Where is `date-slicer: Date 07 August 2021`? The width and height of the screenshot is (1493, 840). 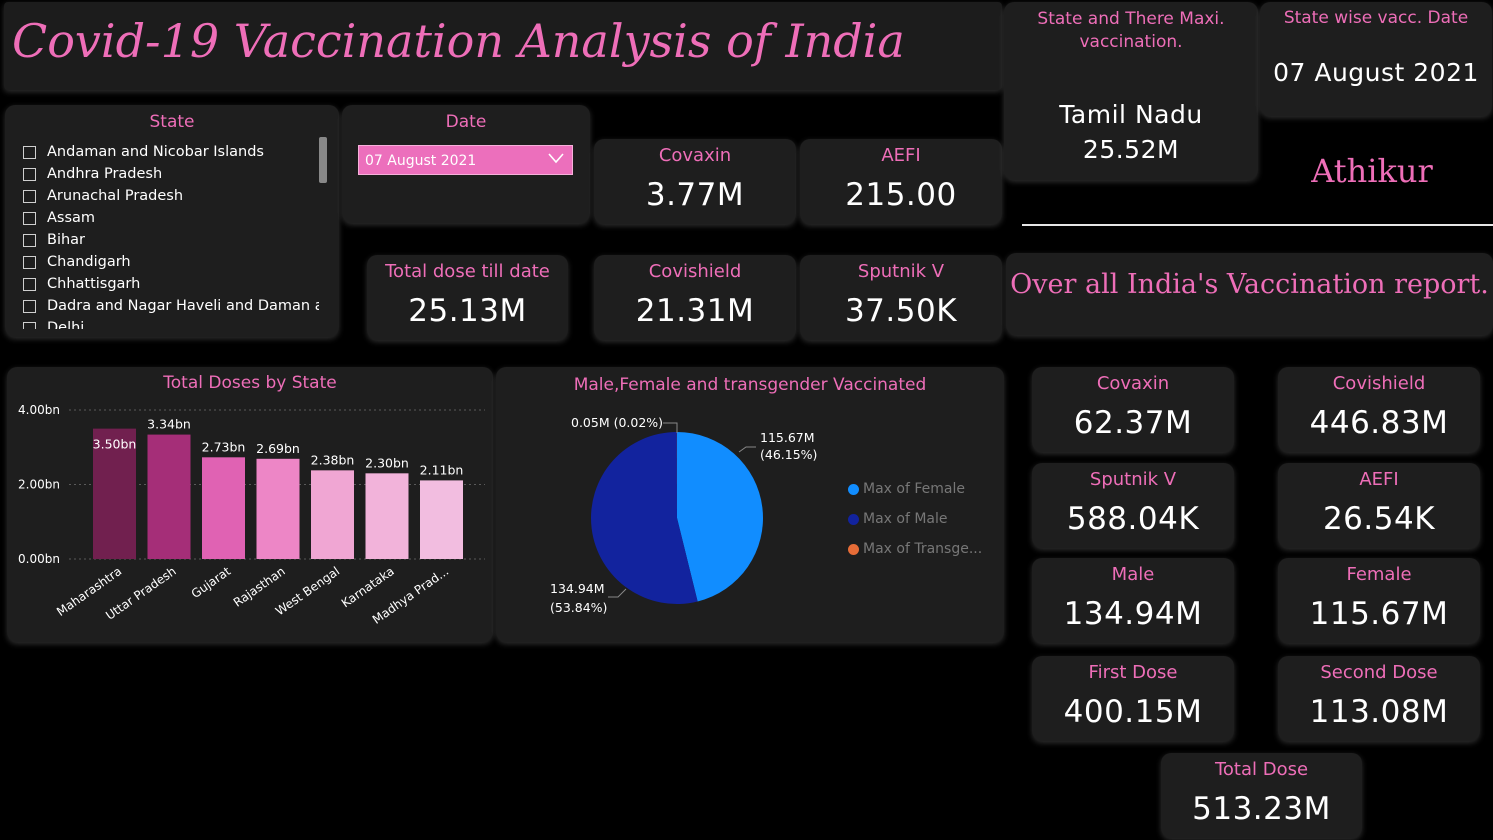 date-slicer: Date 07 August 2021 is located at coordinates (466, 164).